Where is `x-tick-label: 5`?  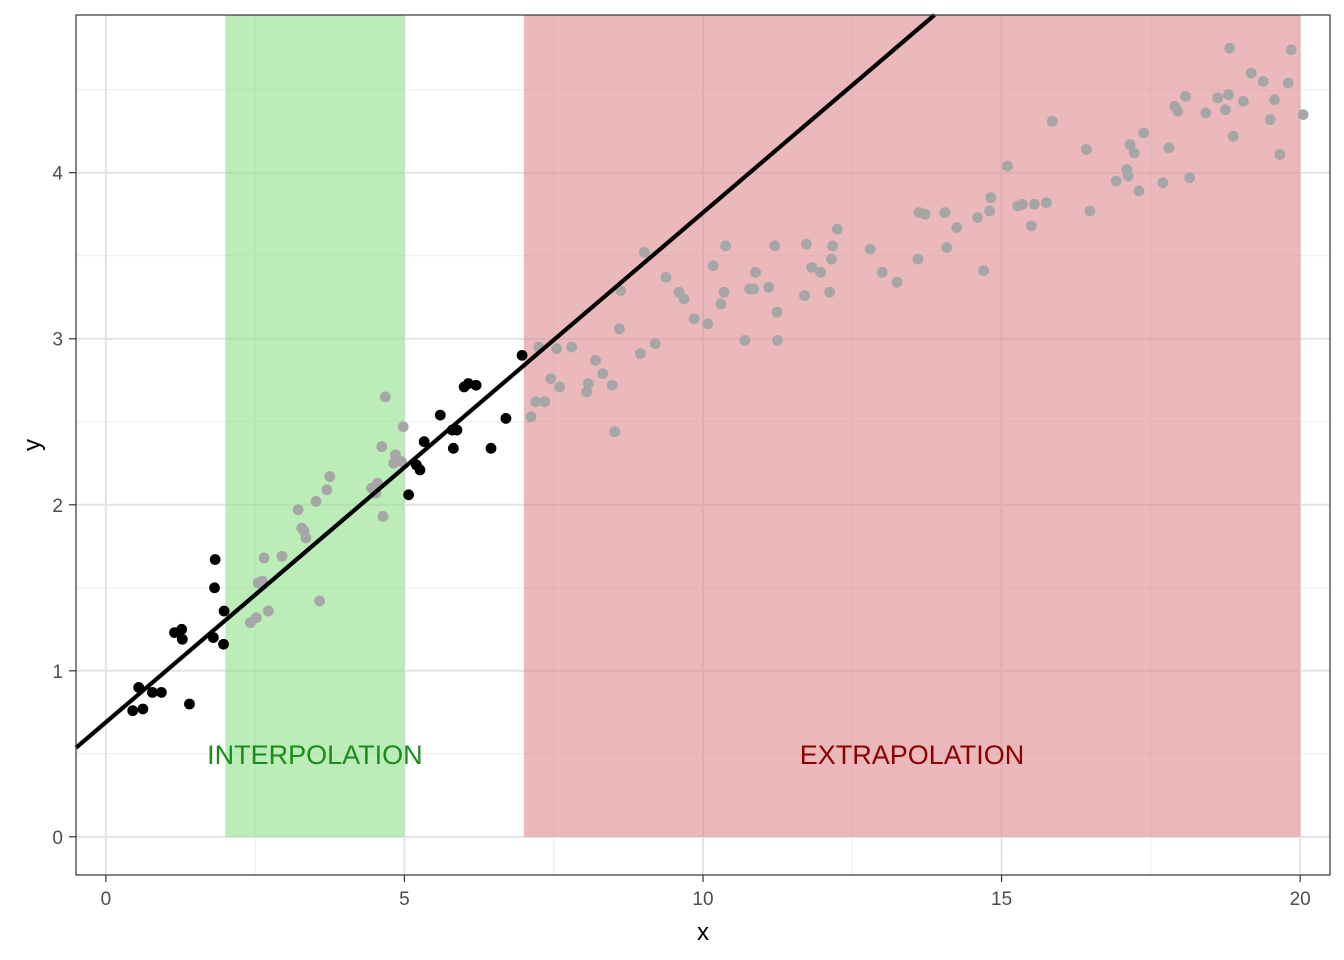
x-tick-label: 5 is located at coordinates (404, 899).